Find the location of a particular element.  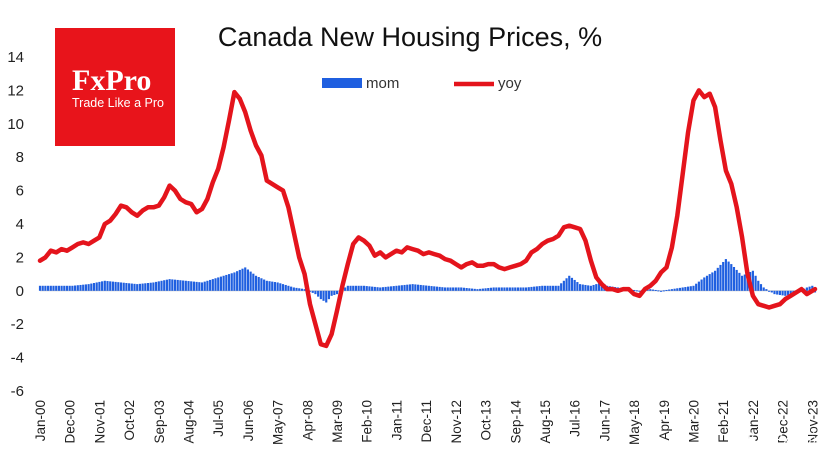

y-tick-label: 8 is located at coordinates (20, 157).